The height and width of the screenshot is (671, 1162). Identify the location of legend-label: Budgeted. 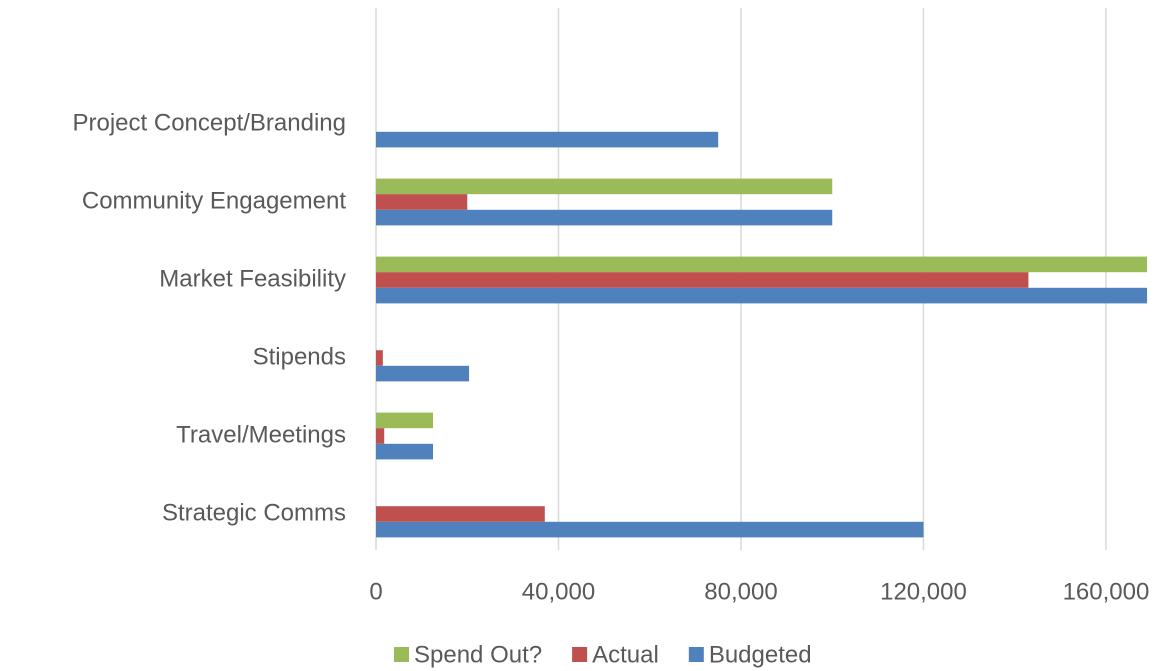
(760, 654).